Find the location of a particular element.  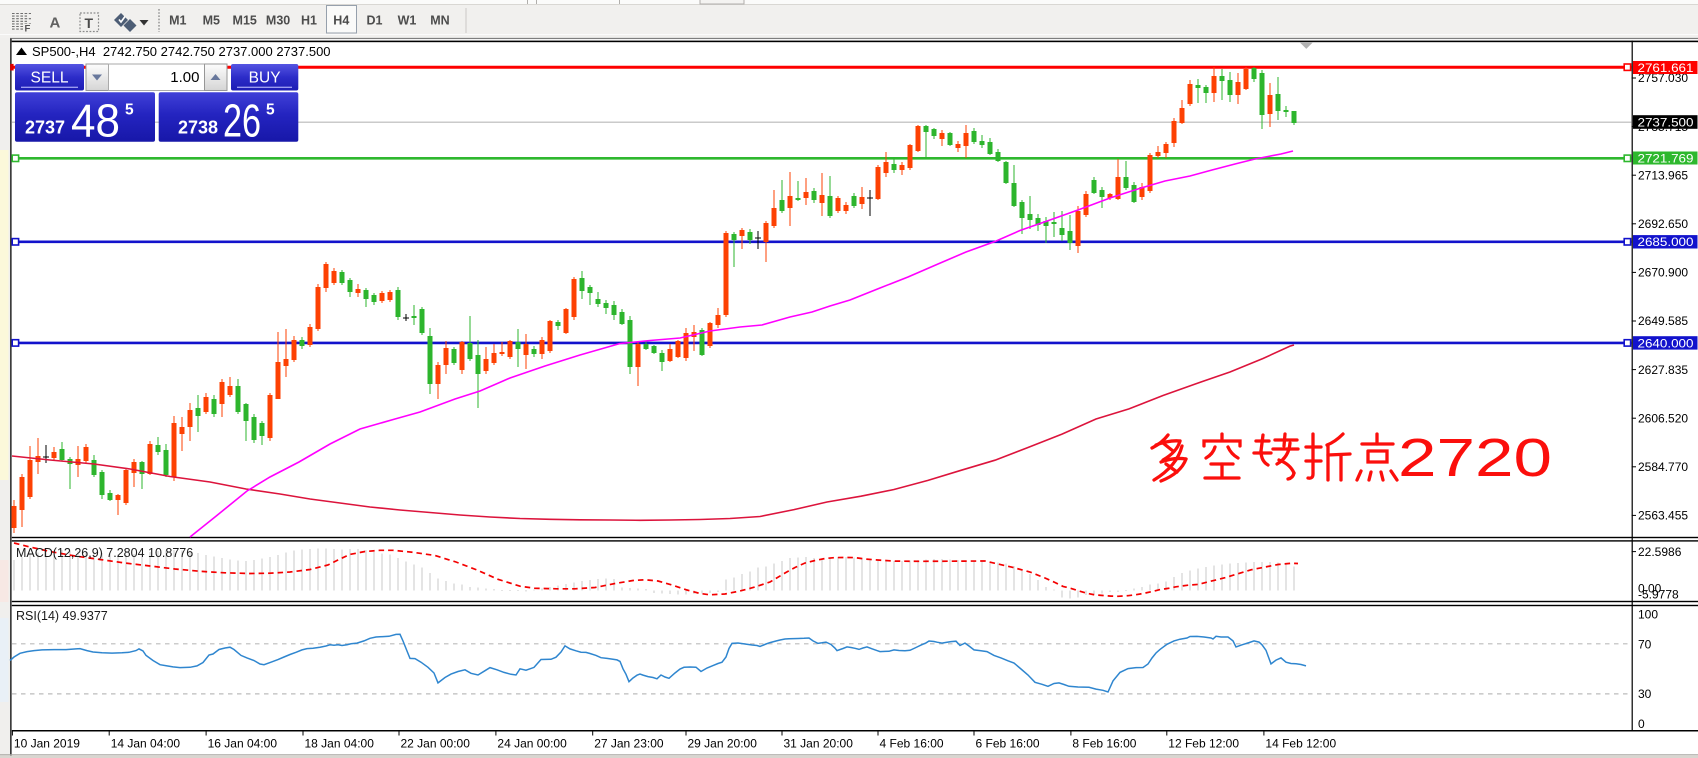

svg-text: MN is located at coordinates (439, 21).